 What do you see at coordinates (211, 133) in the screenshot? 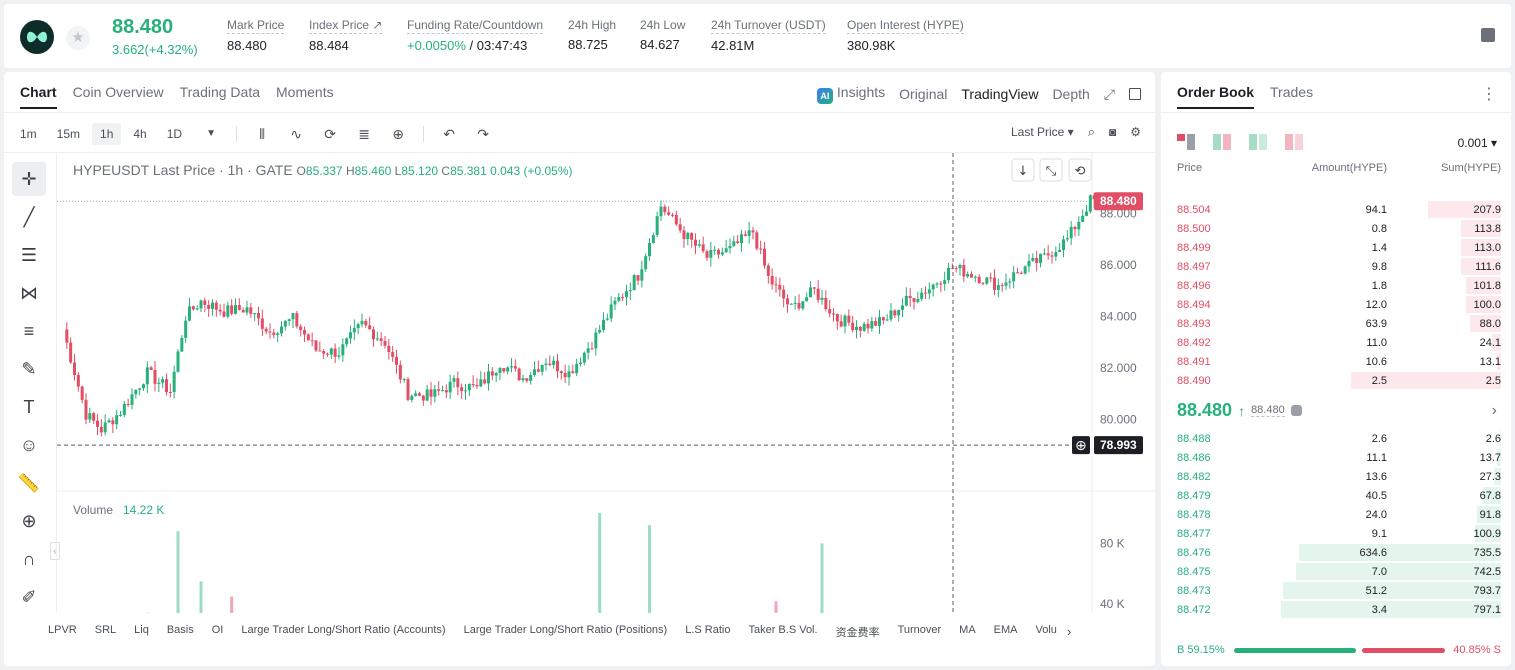
I see `timeframe-dropdown-icon: ▼` at bounding box center [211, 133].